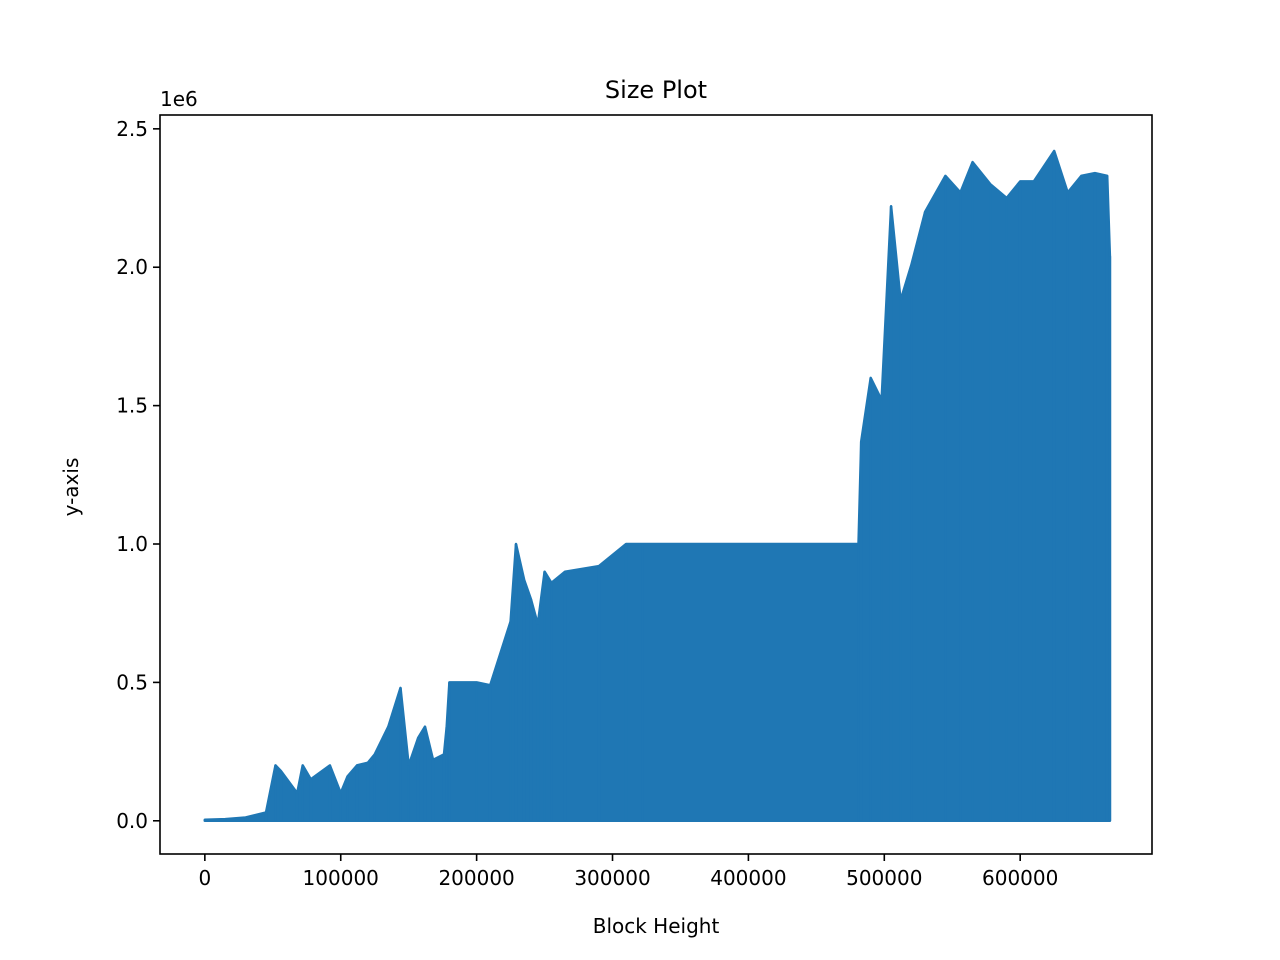 This screenshot has width=1280, height=960. What do you see at coordinates (132, 682) in the screenshot?
I see `y-tick-label-1: 0.5` at bounding box center [132, 682].